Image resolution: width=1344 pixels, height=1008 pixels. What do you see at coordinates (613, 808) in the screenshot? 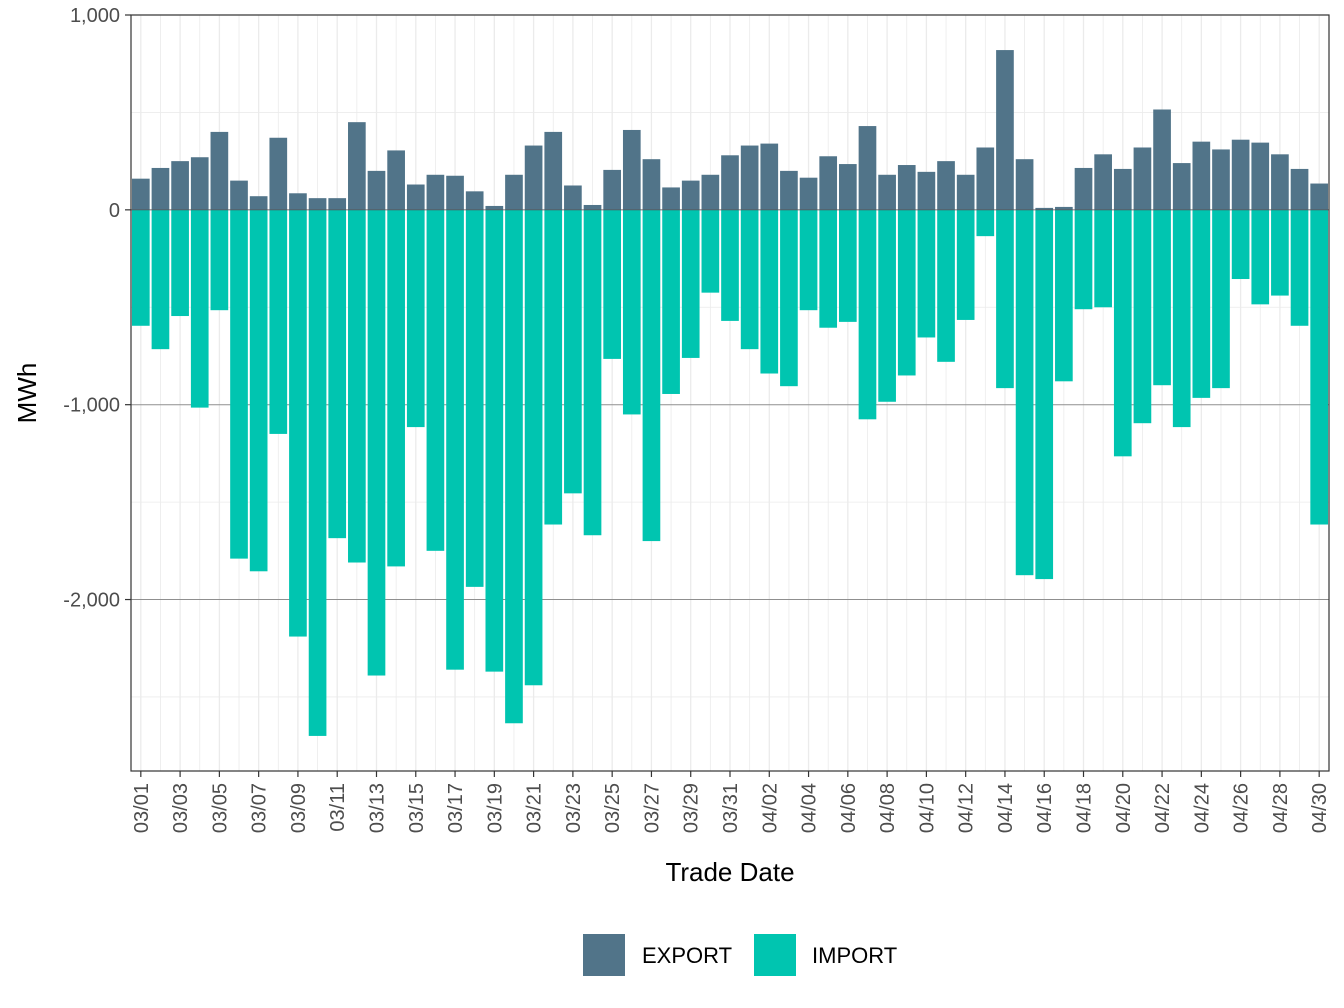
I see `x-tick-label: 03/25` at bounding box center [613, 808].